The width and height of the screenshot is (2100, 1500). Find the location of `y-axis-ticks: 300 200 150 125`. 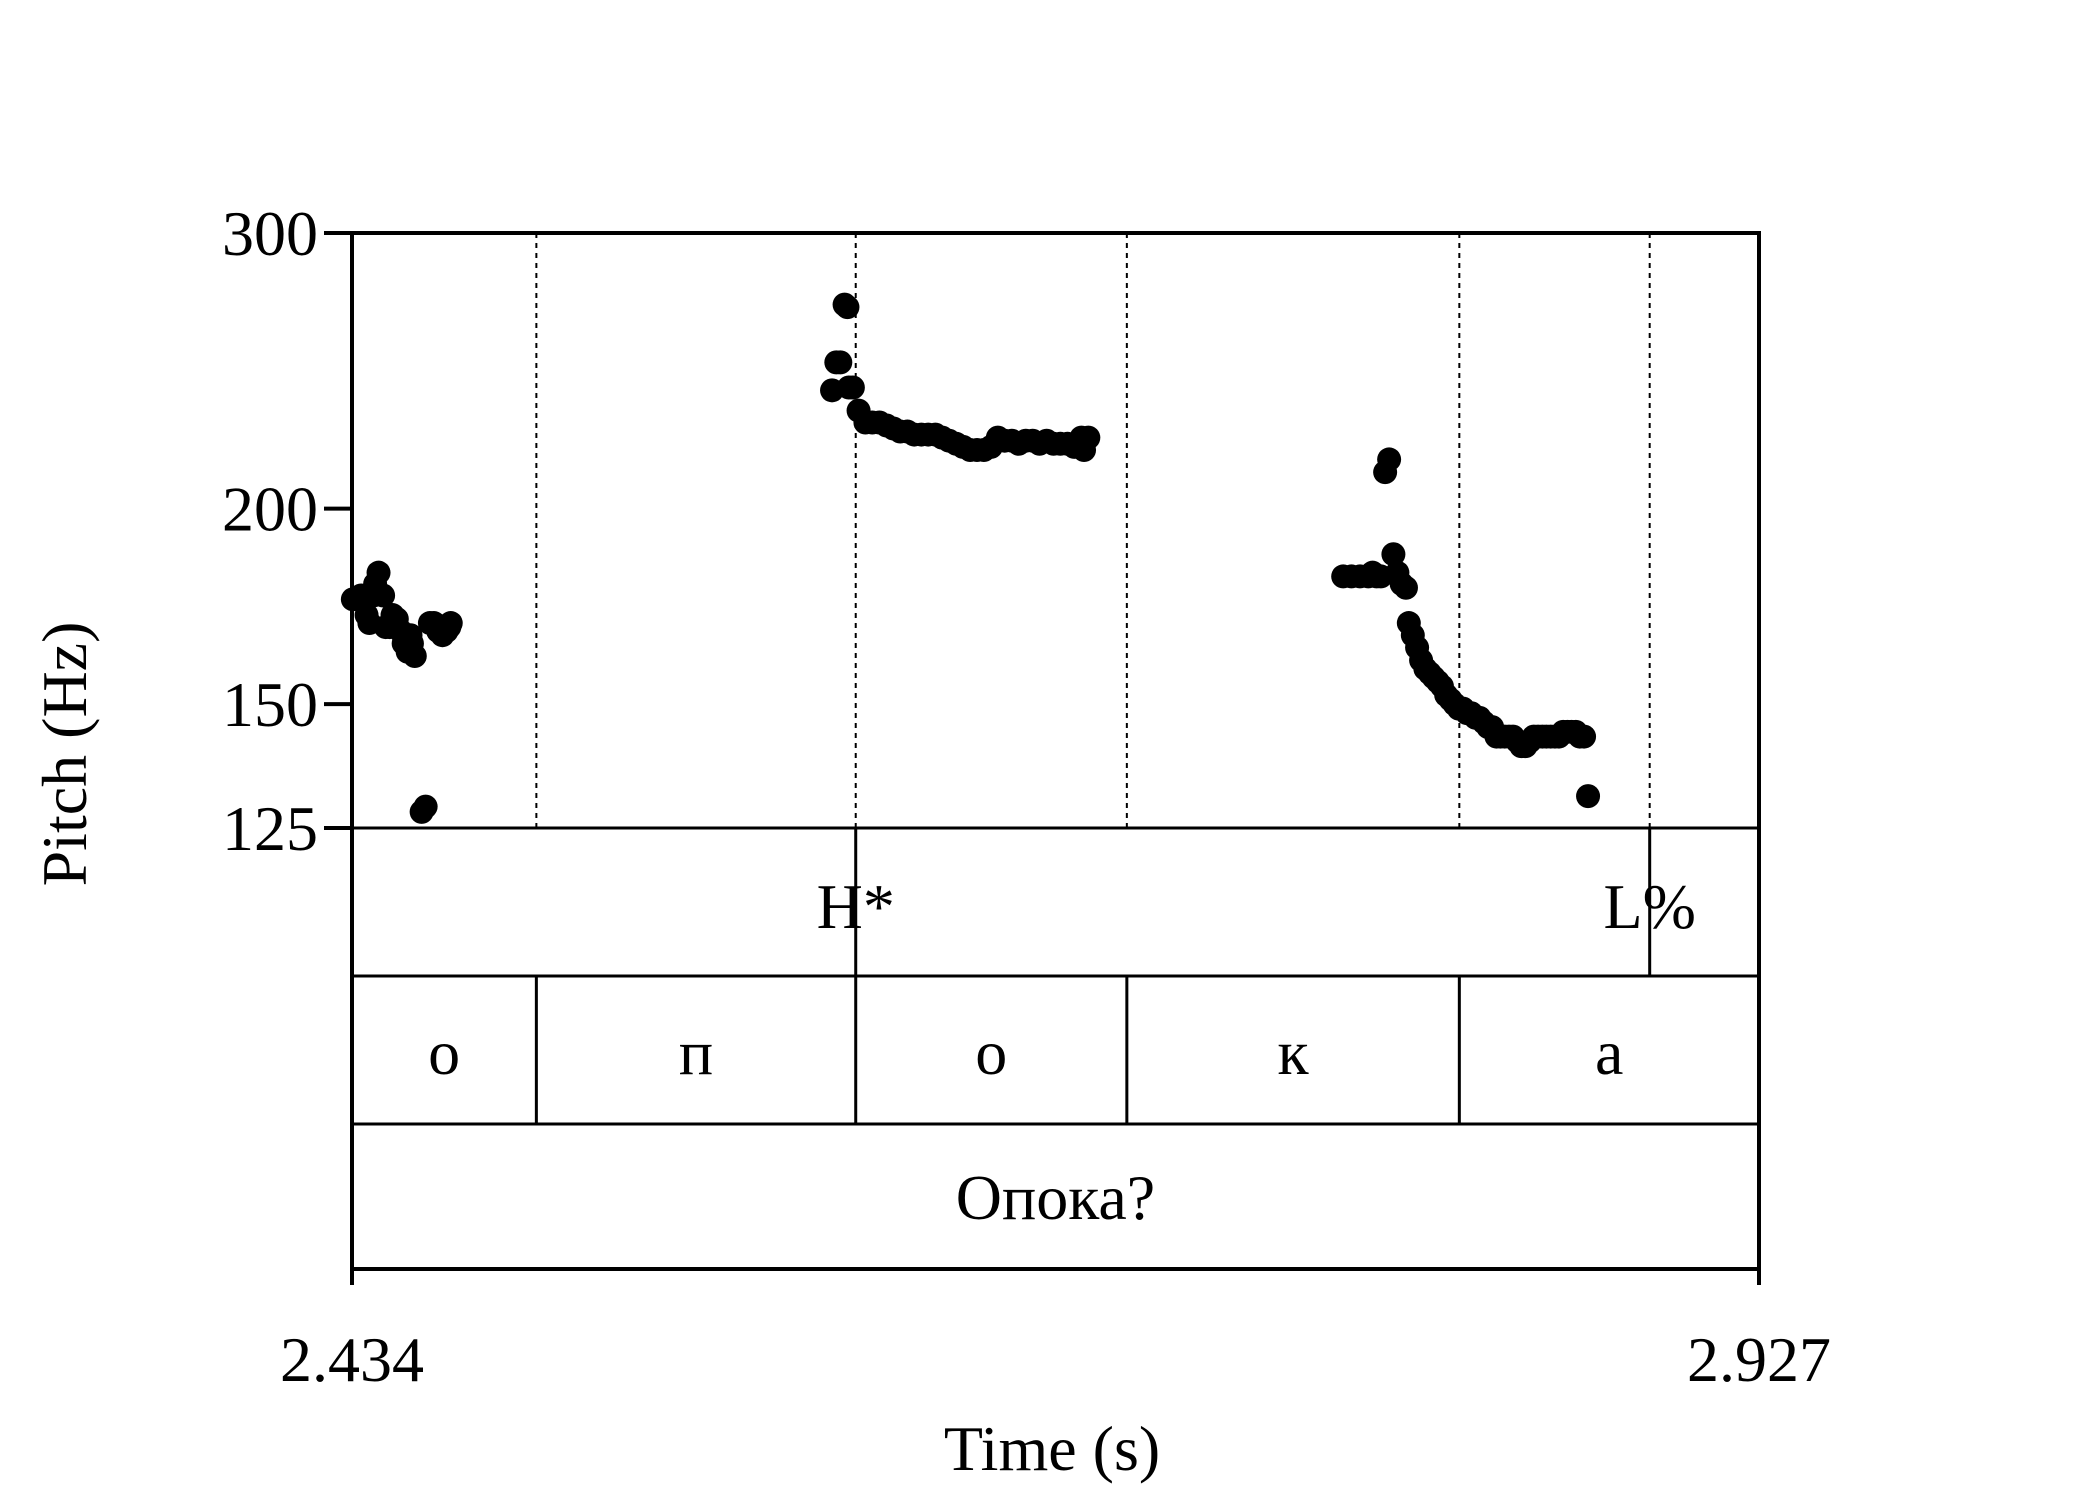

y-axis-ticks: 300 200 150 125 is located at coordinates (287, 531).